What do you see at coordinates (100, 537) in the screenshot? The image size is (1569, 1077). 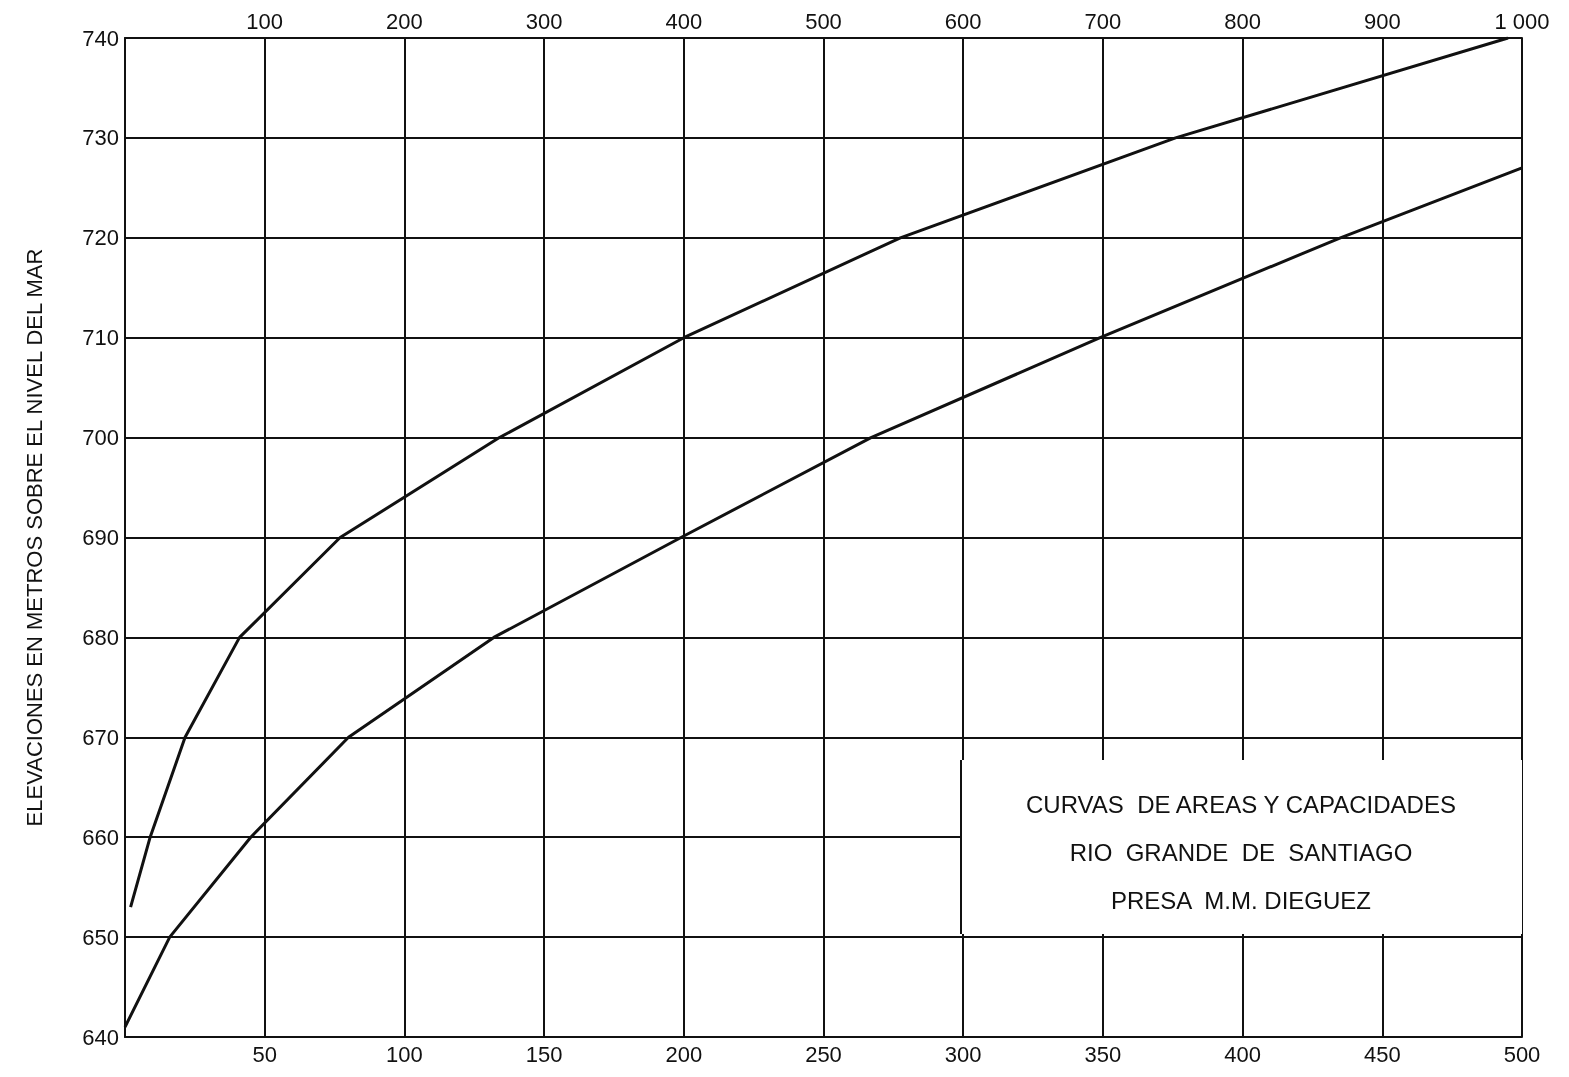 I see `y-tick-label: 690` at bounding box center [100, 537].